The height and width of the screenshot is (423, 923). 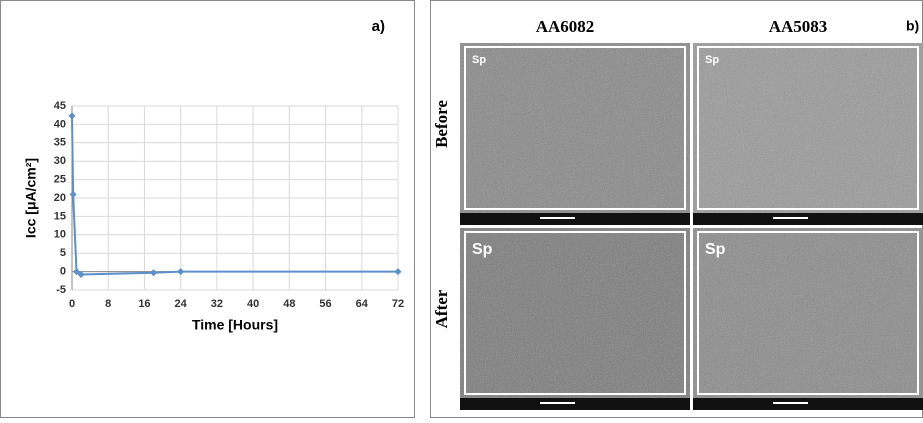 I want to click on y-tick-label: 40, so click(x=60, y=124).